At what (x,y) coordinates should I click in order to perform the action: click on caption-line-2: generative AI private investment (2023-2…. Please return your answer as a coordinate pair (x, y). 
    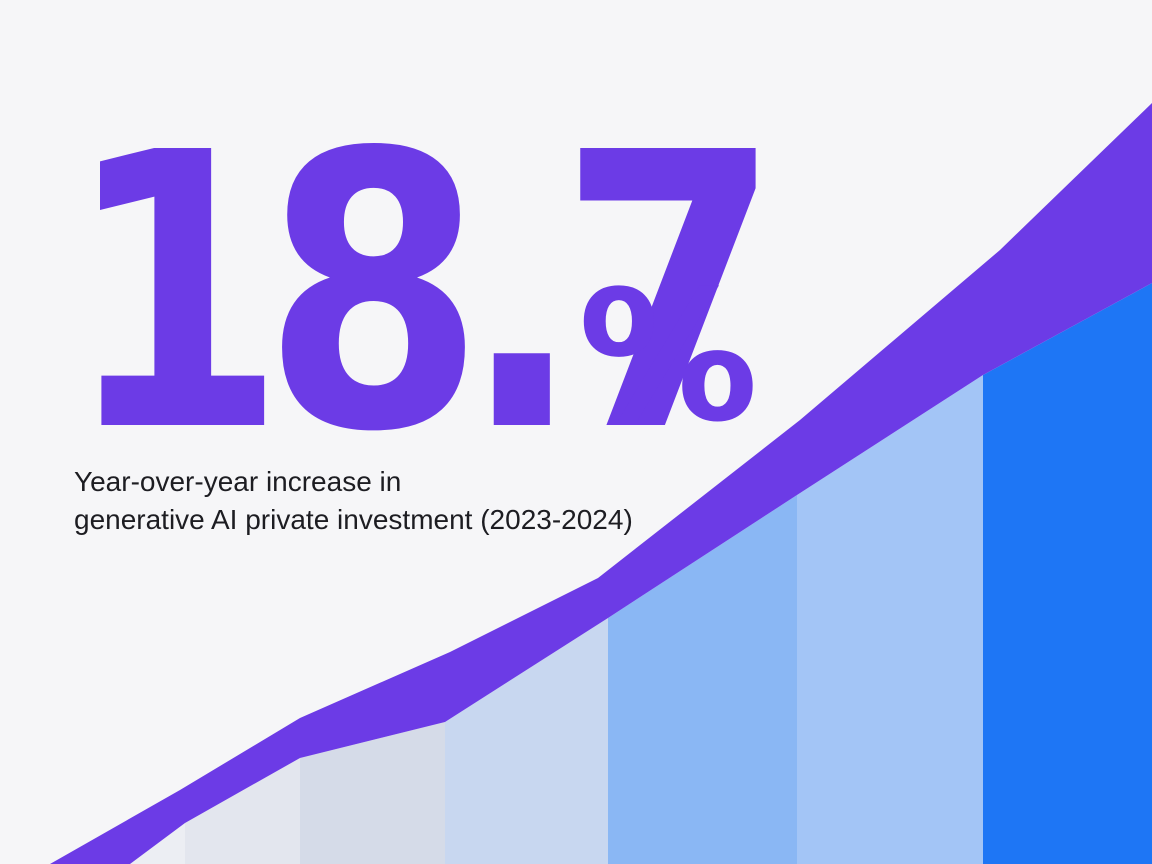
    Looking at the image, I should click on (353, 519).